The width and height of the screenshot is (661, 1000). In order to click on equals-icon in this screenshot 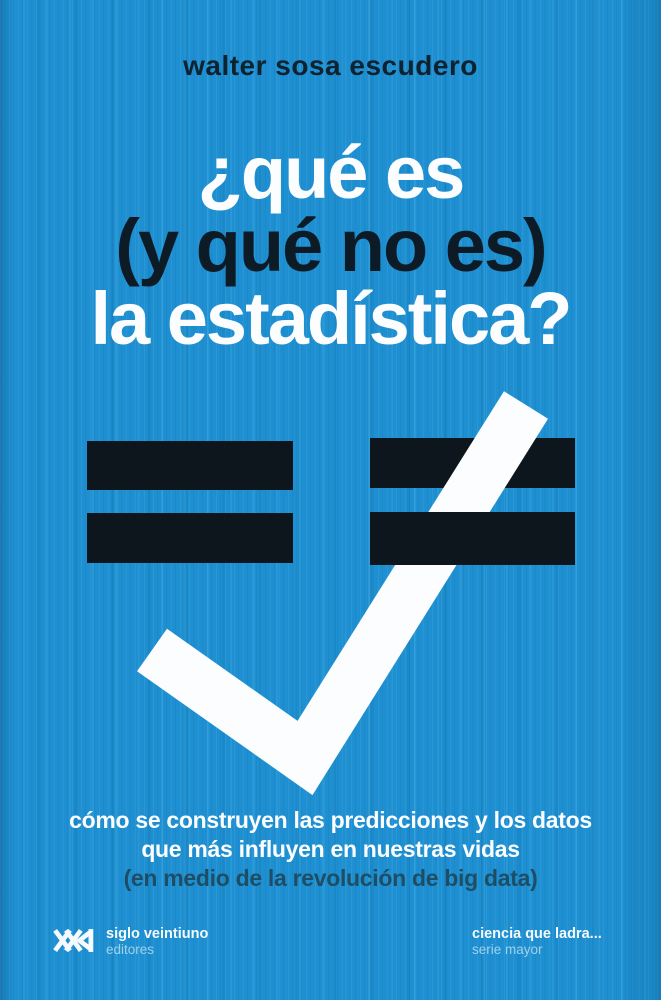, I will do `click(190, 502)`.